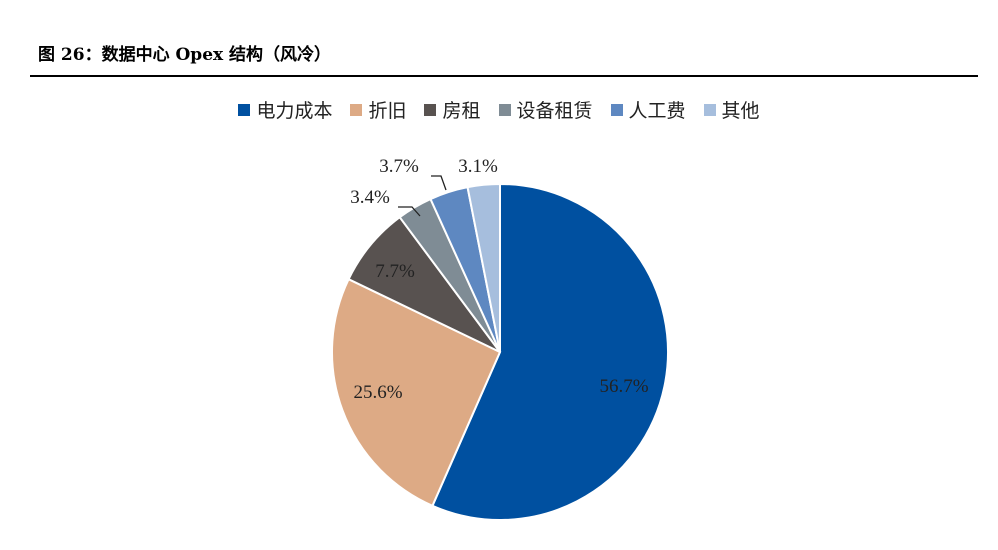 The height and width of the screenshot is (550, 998). What do you see at coordinates (554, 111) in the screenshot?
I see `legend-label: 设备租赁` at bounding box center [554, 111].